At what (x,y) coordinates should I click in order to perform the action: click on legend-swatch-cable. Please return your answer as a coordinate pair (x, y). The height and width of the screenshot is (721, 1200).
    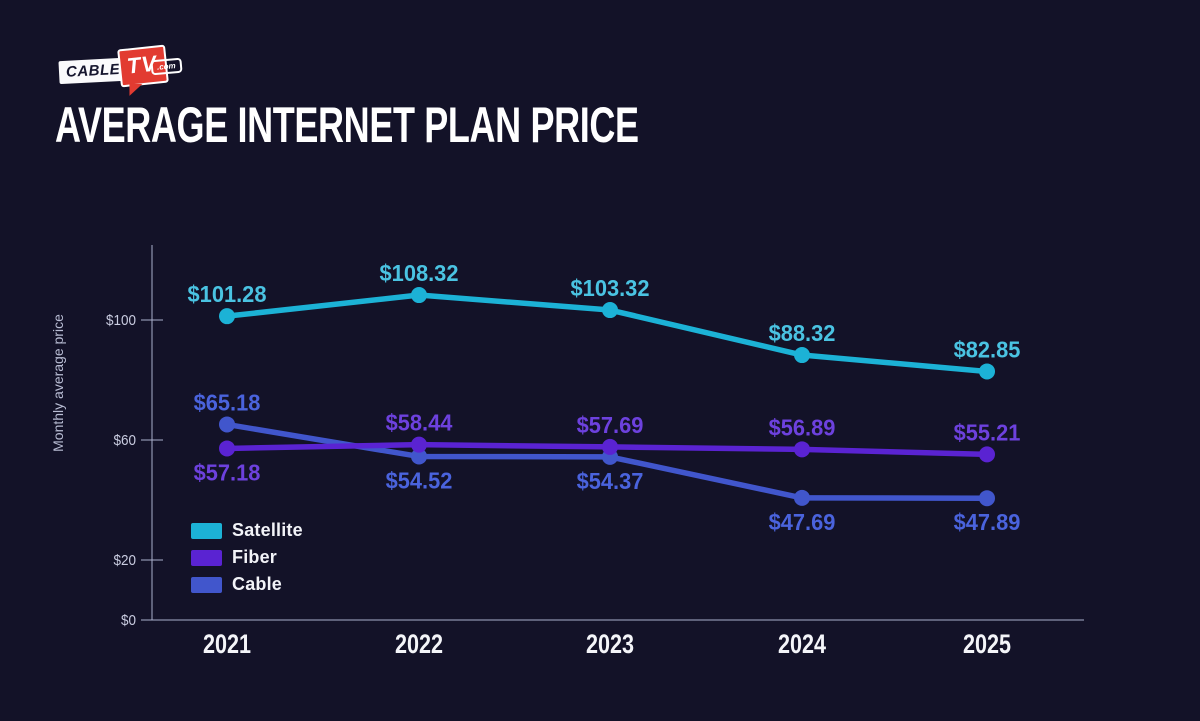
    Looking at the image, I should click on (206, 584).